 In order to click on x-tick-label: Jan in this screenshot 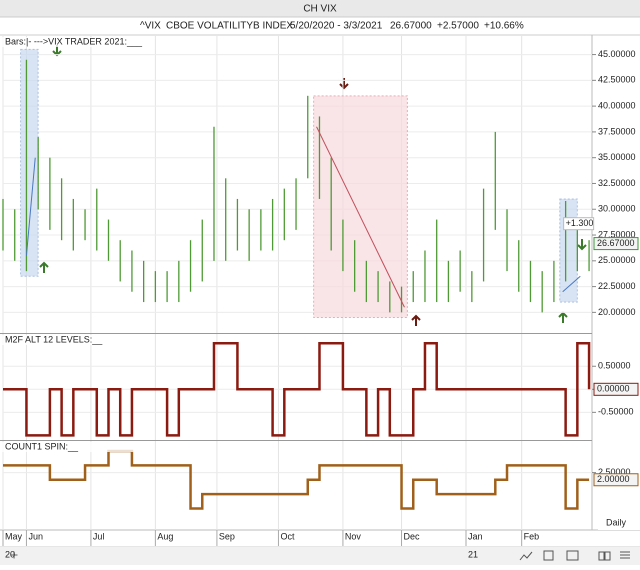, I will do `click(475, 536)`.